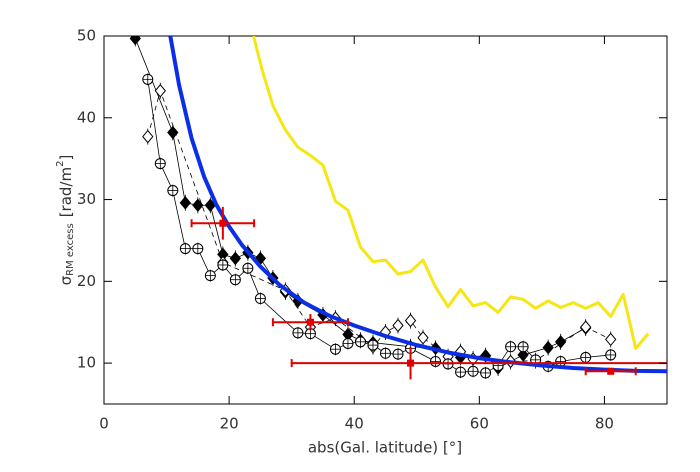 The height and width of the screenshot is (472, 700). Describe the element at coordinates (70, 249) in the screenshot. I see `y-label-subscript: RM excess` at that location.